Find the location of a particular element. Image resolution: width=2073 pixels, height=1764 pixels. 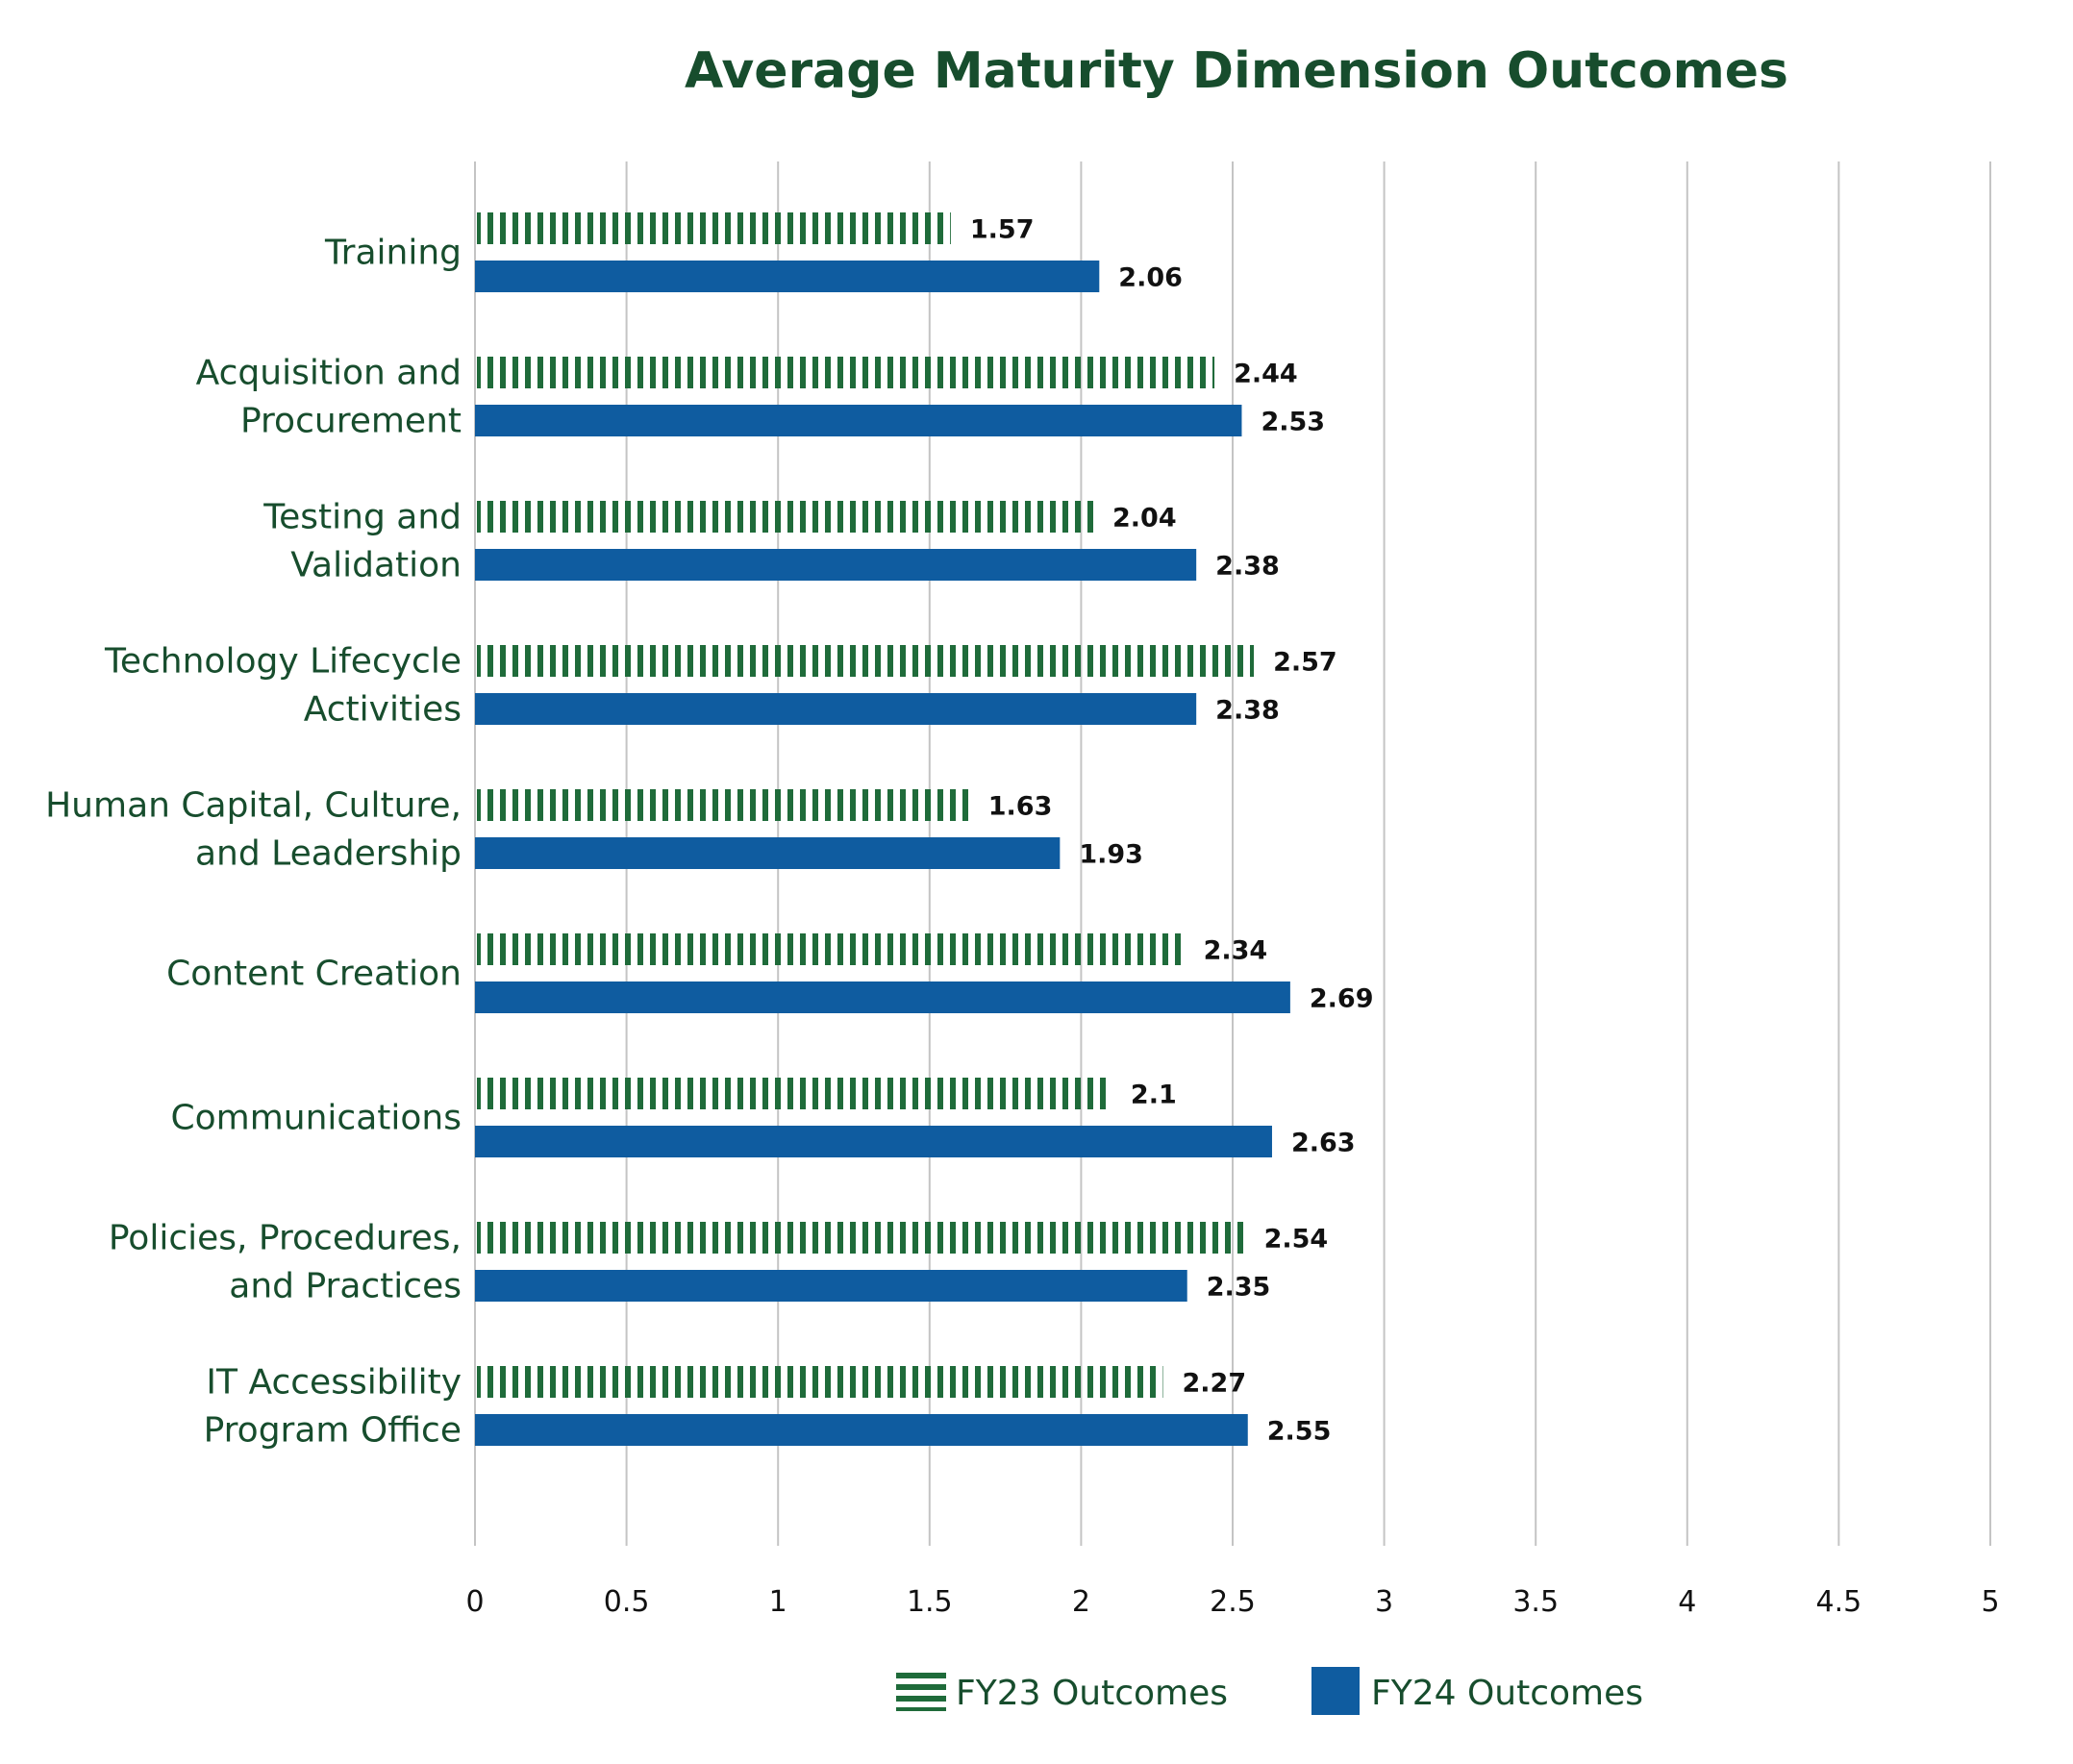

value-label-fy24: 2.35 is located at coordinates (1239, 1288).